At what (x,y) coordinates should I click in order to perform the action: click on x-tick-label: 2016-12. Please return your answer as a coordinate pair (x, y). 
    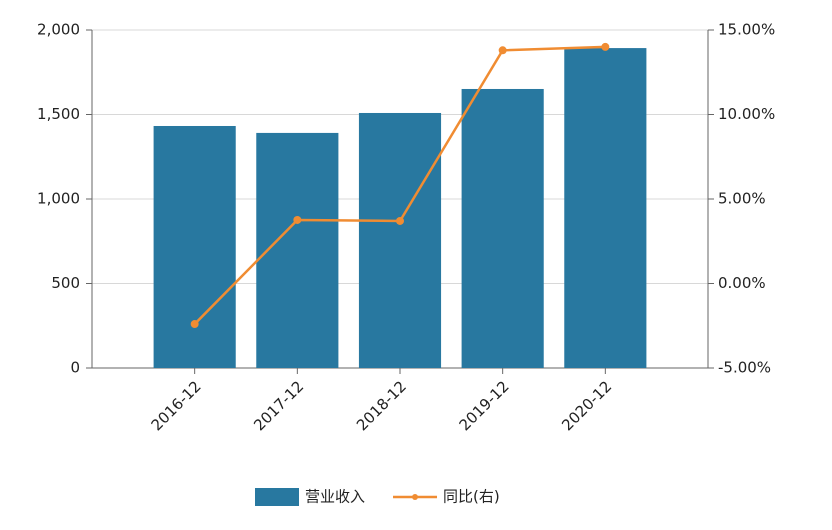
    Looking at the image, I should click on (176, 405).